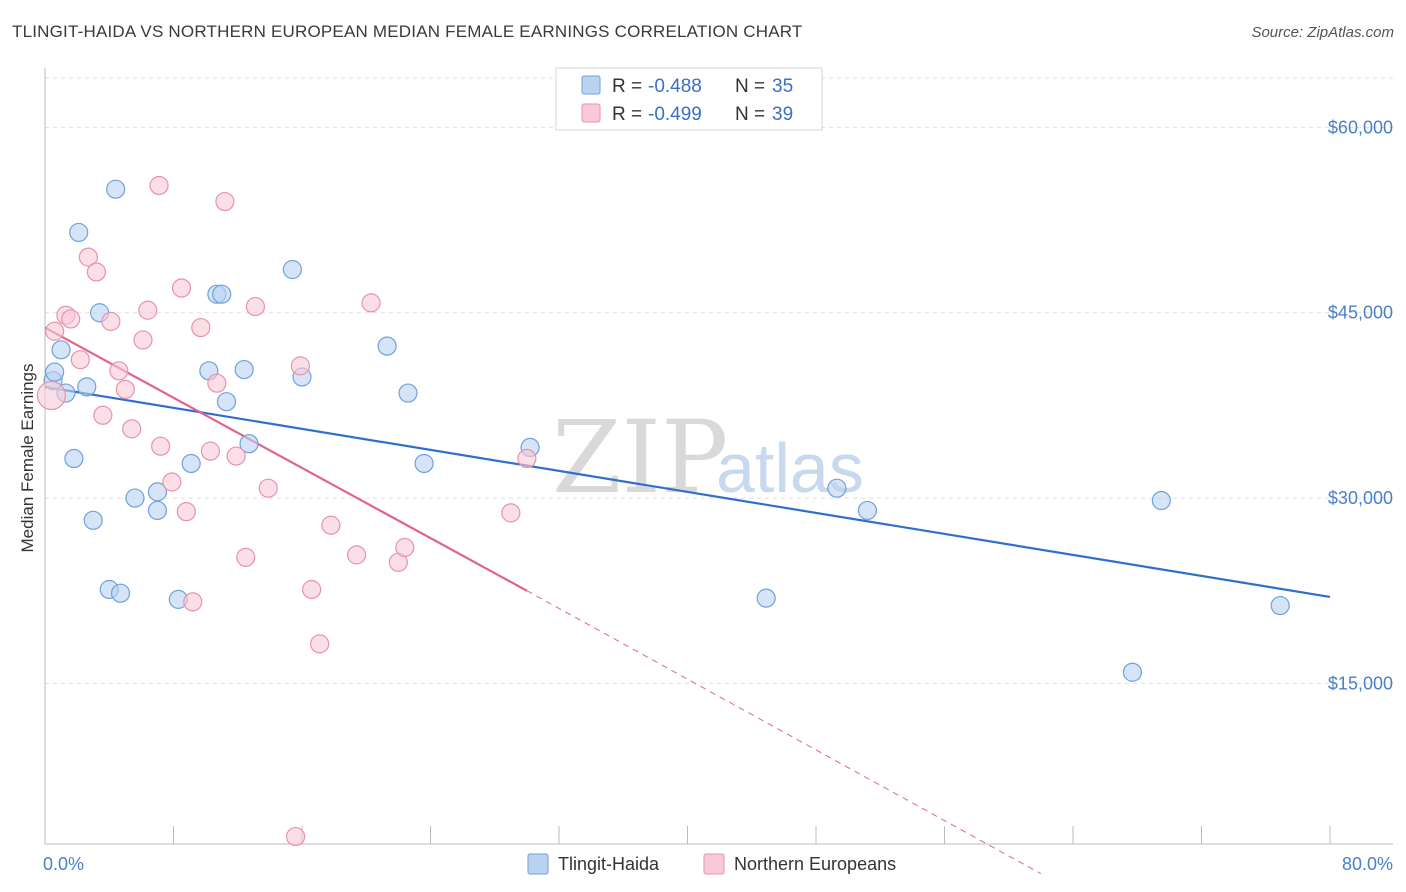  Describe the element at coordinates (675, 86) in the screenshot. I see `legend-r-value-1: -0.488` at that location.